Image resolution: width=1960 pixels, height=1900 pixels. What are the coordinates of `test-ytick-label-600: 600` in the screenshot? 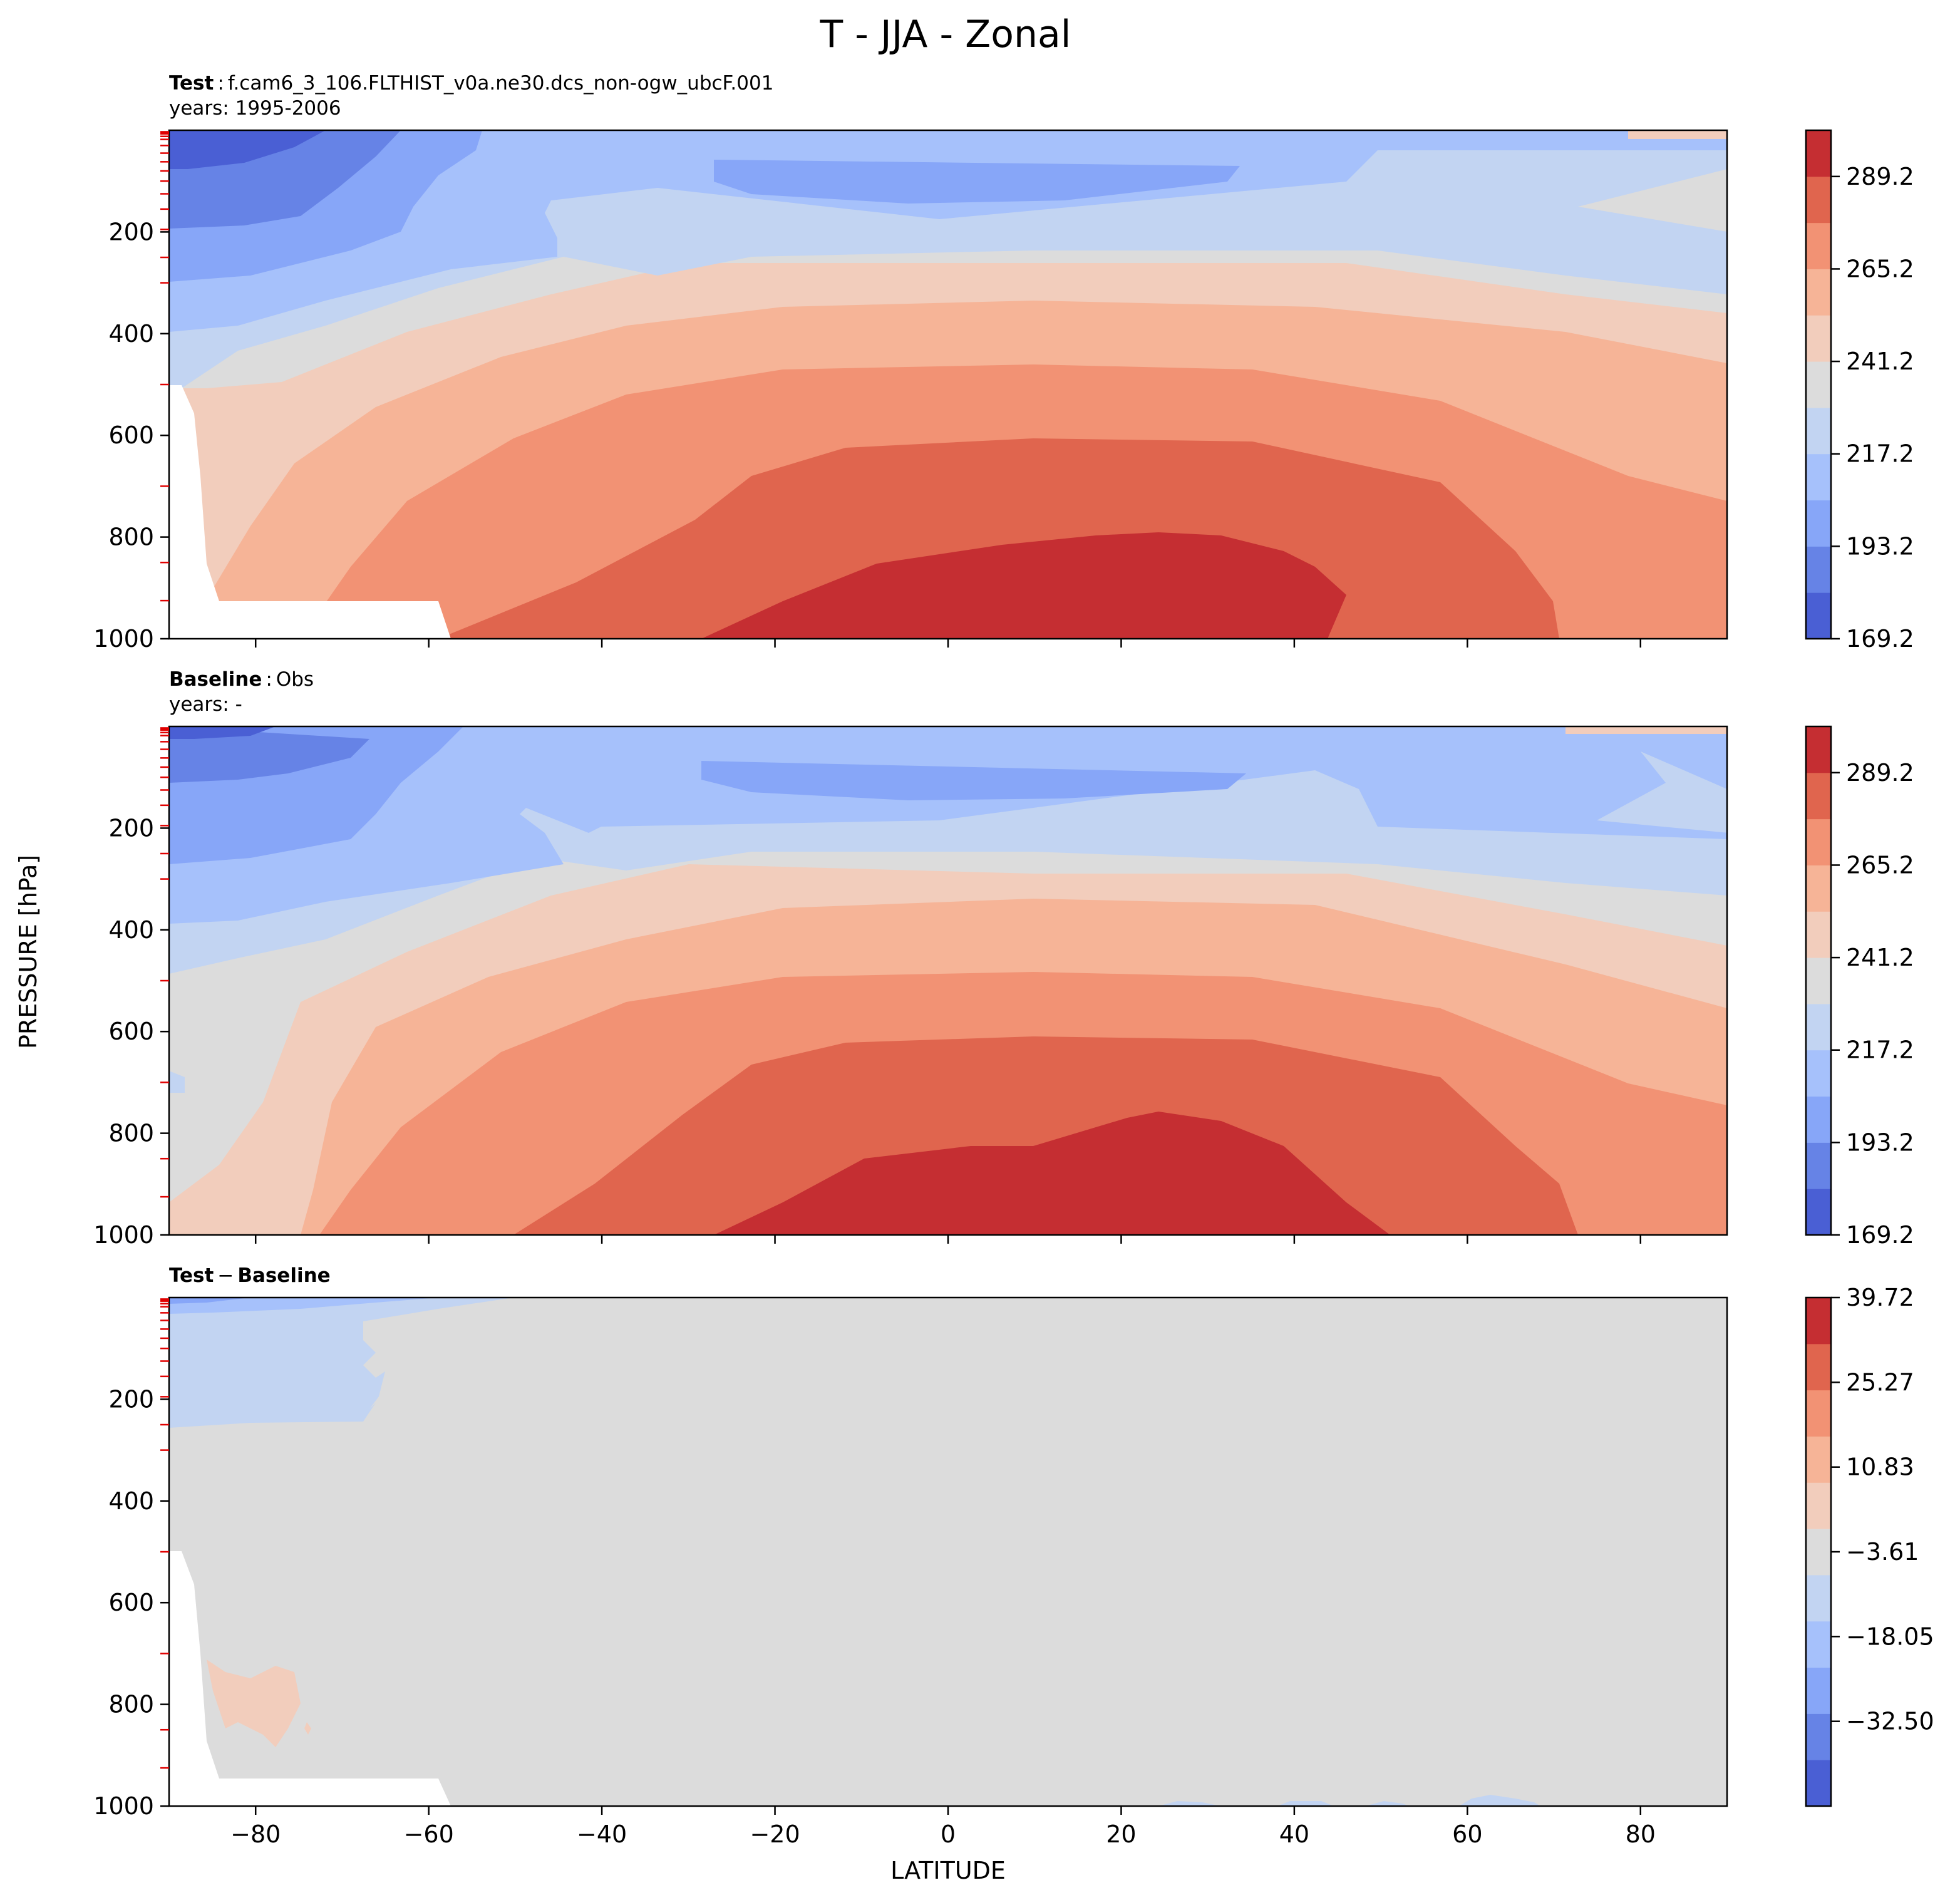 It's located at (131, 435).